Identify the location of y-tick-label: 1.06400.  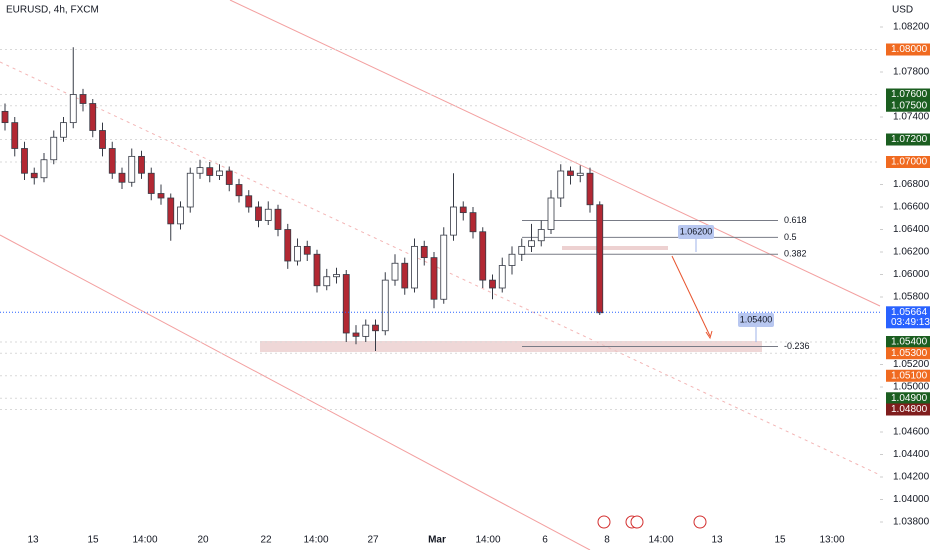
(911, 229).